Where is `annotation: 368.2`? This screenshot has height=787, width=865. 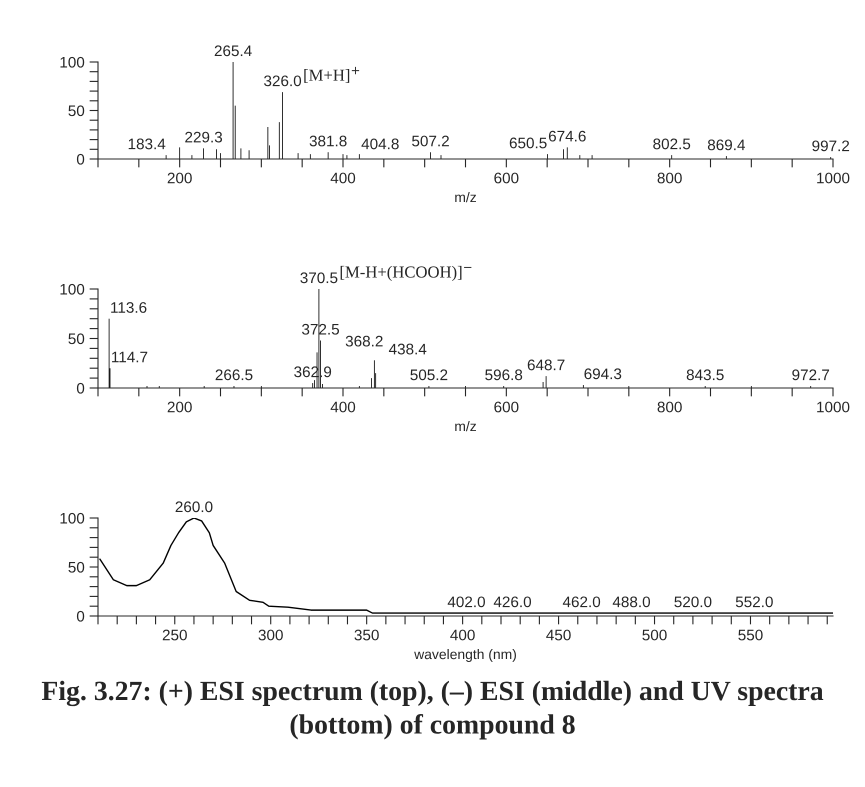 annotation: 368.2 is located at coordinates (364, 341).